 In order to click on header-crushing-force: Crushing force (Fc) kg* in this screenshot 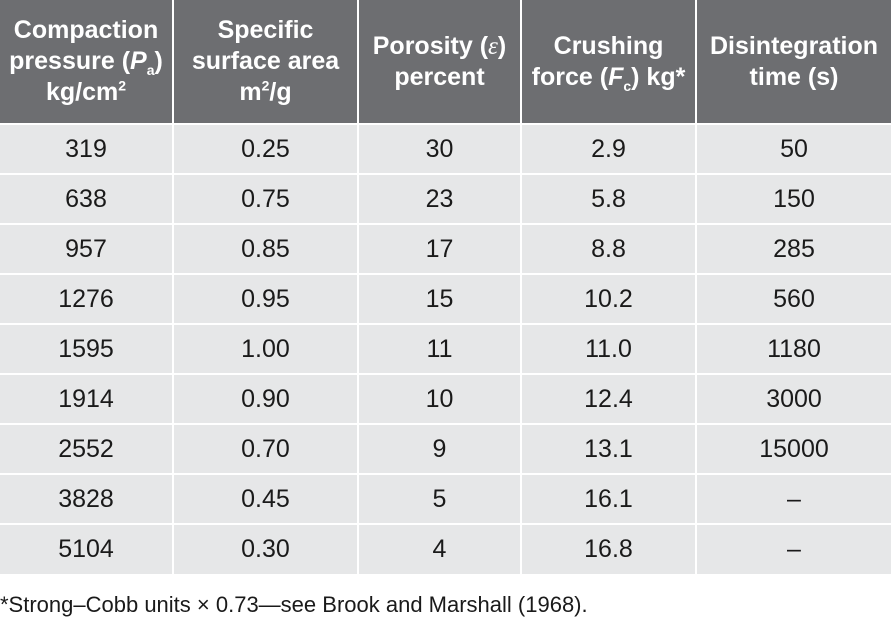, I will do `click(609, 62)`.